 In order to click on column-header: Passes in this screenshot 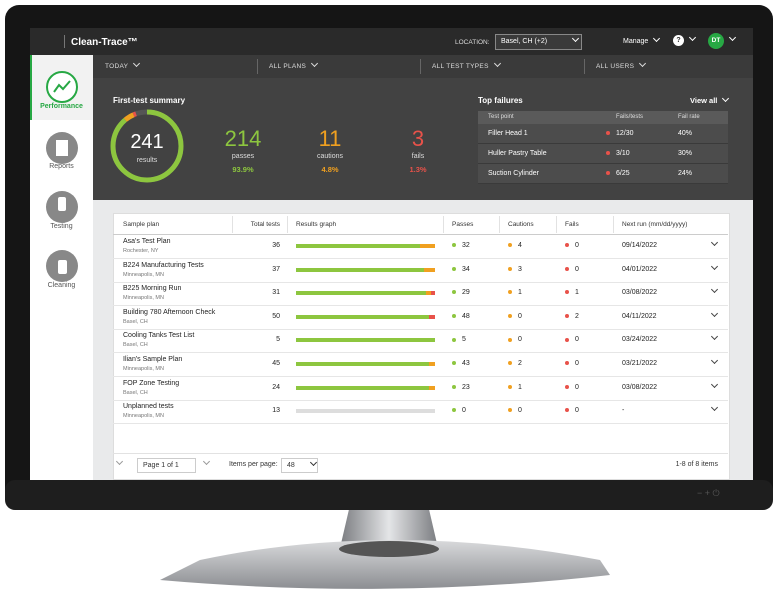, I will do `click(463, 224)`.